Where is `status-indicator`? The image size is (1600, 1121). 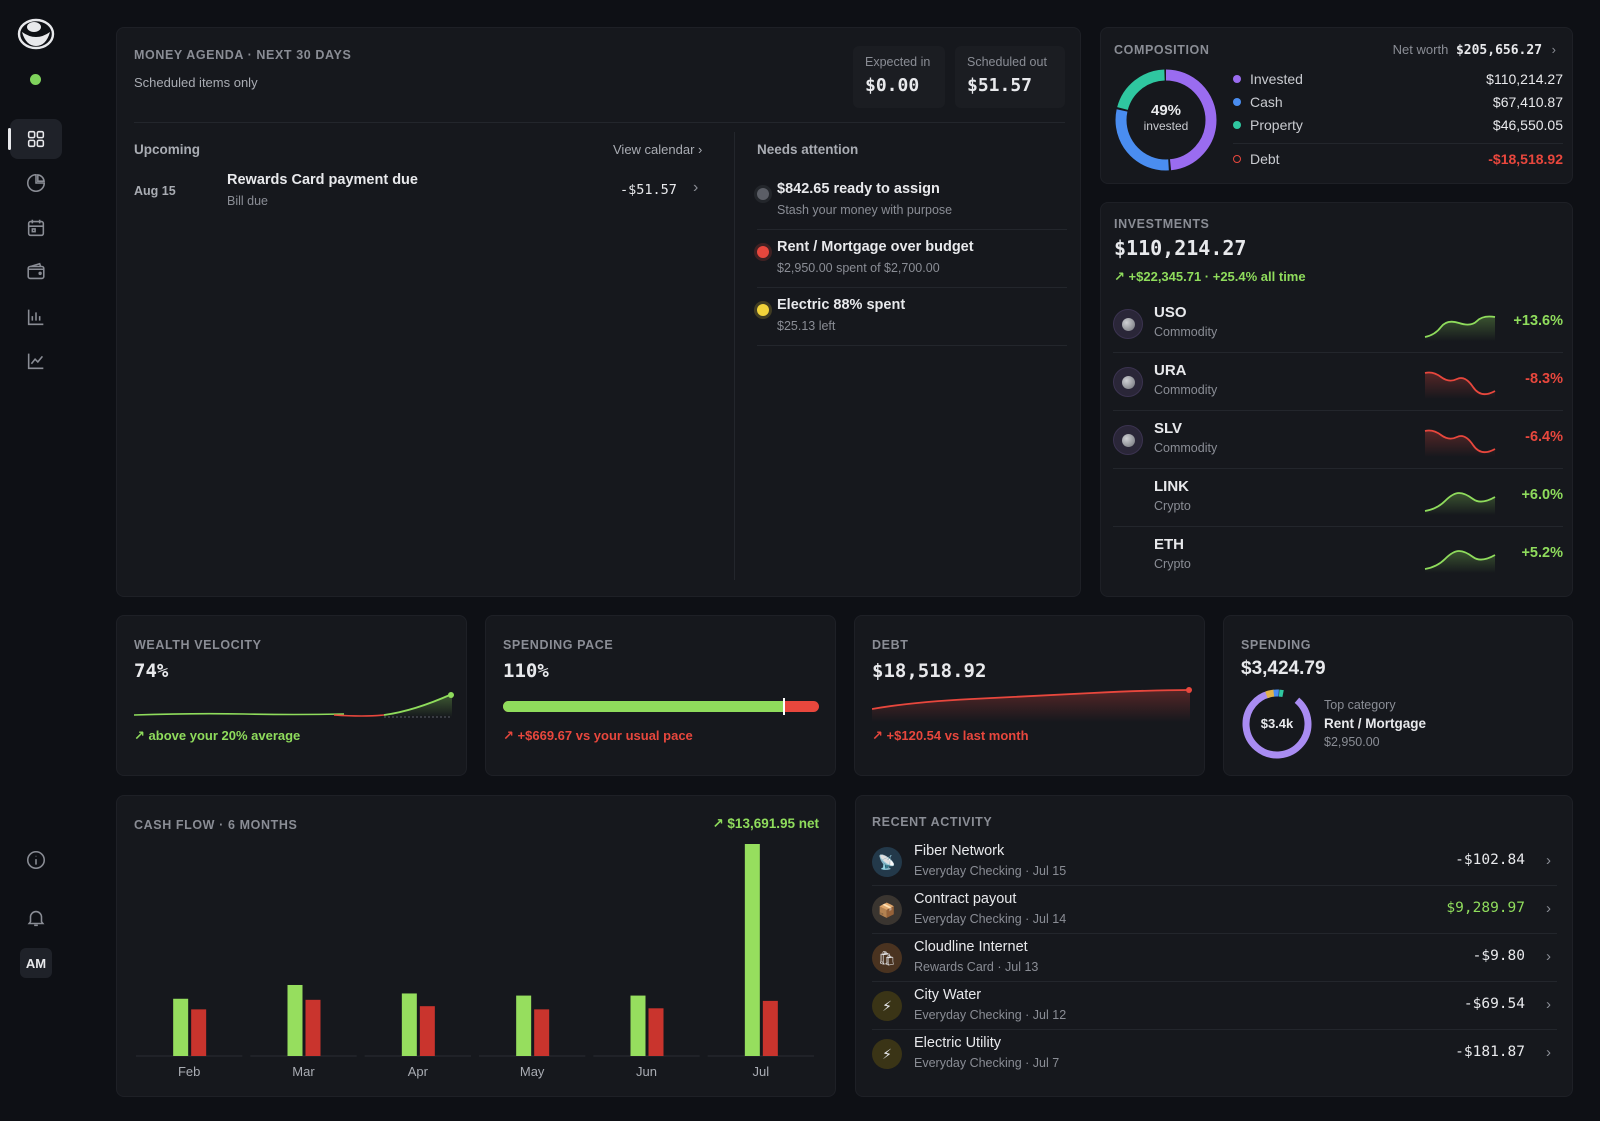
status-indicator is located at coordinates (35, 79).